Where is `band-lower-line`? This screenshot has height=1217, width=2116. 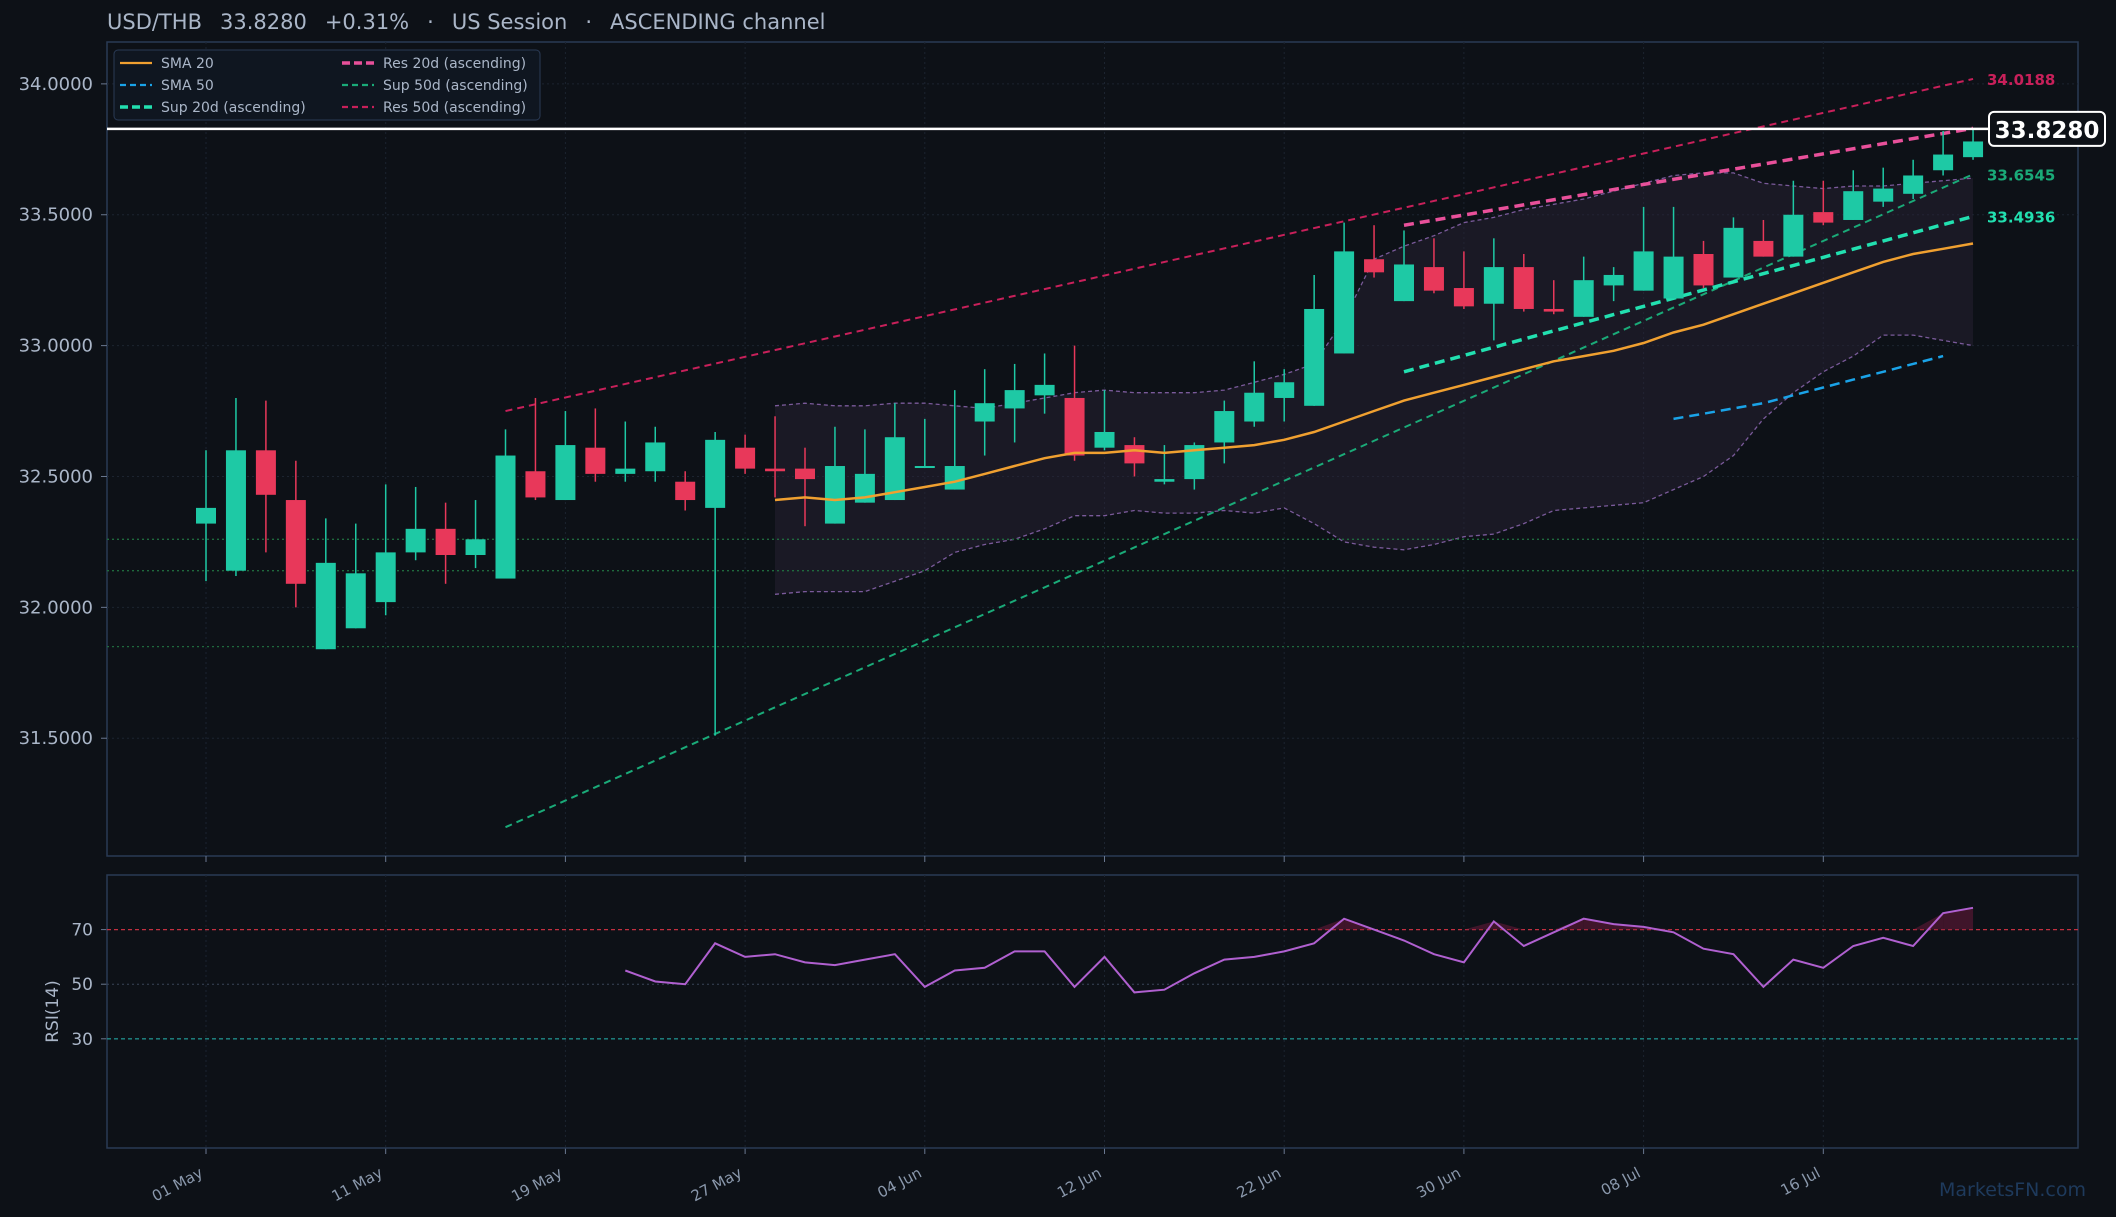
band-lower-line is located at coordinates (1374, 464).